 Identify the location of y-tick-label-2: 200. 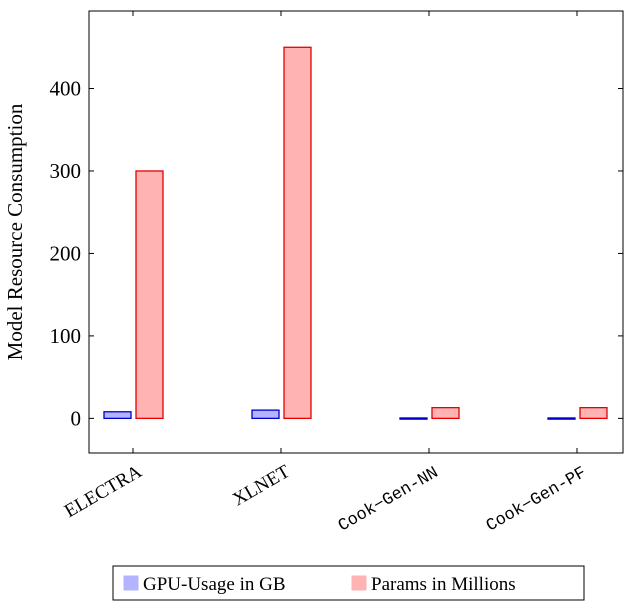
(66, 253).